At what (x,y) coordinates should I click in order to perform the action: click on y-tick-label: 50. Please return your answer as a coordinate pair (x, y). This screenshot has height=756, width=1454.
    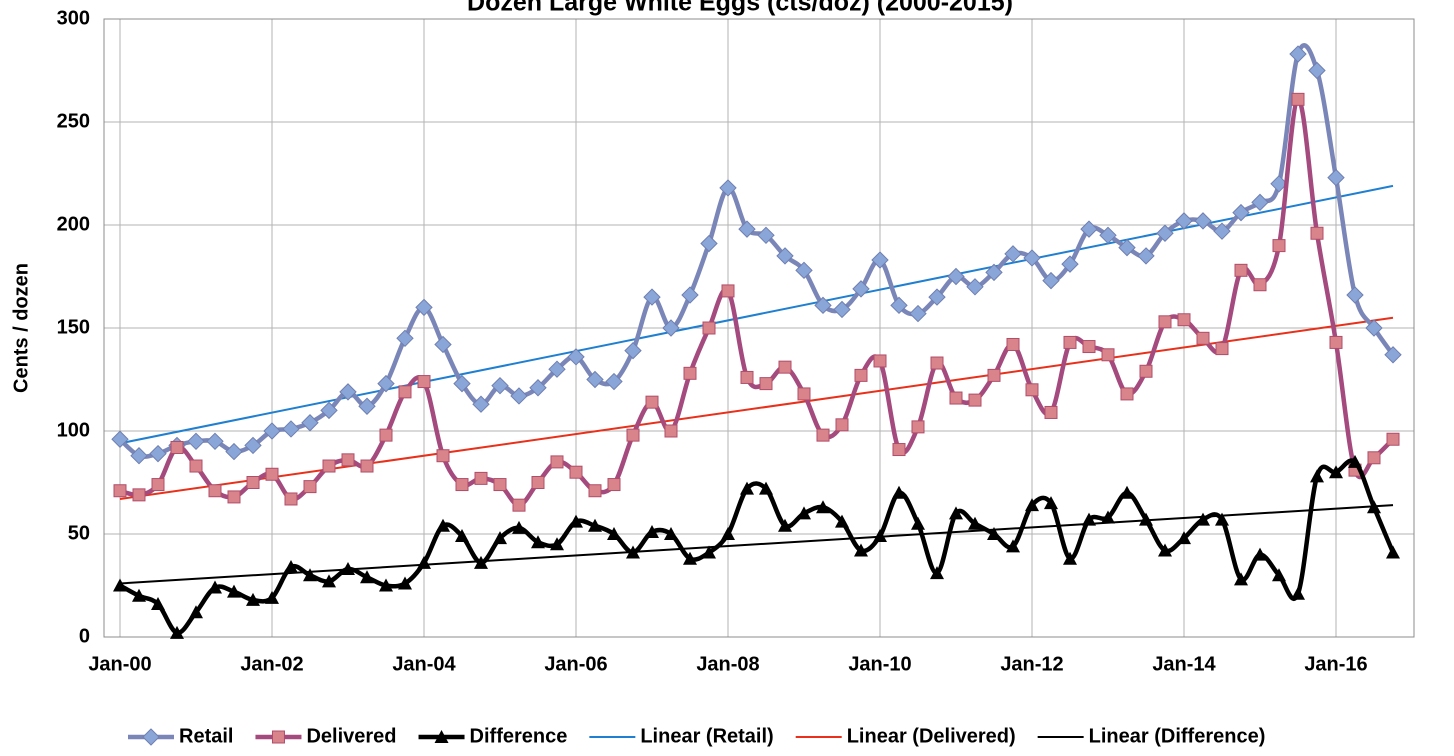
    Looking at the image, I should click on (79, 533).